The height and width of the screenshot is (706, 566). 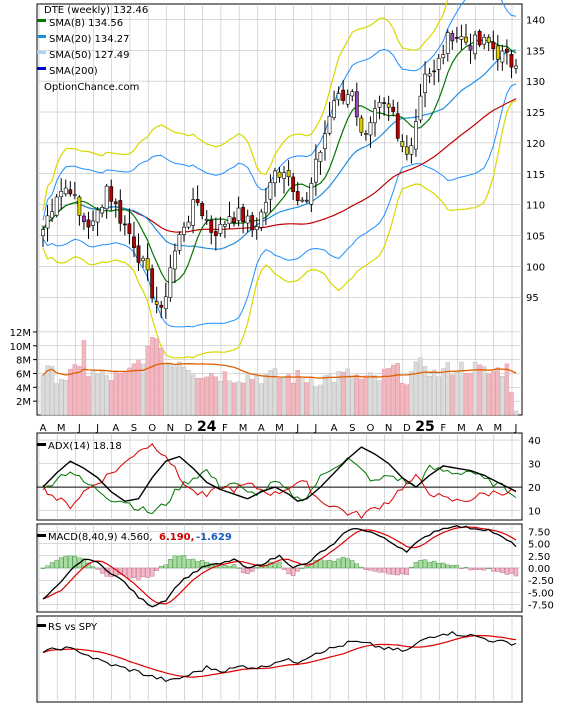 I want to click on legend-sma50: SMA(50) 127.49, so click(x=89, y=55).